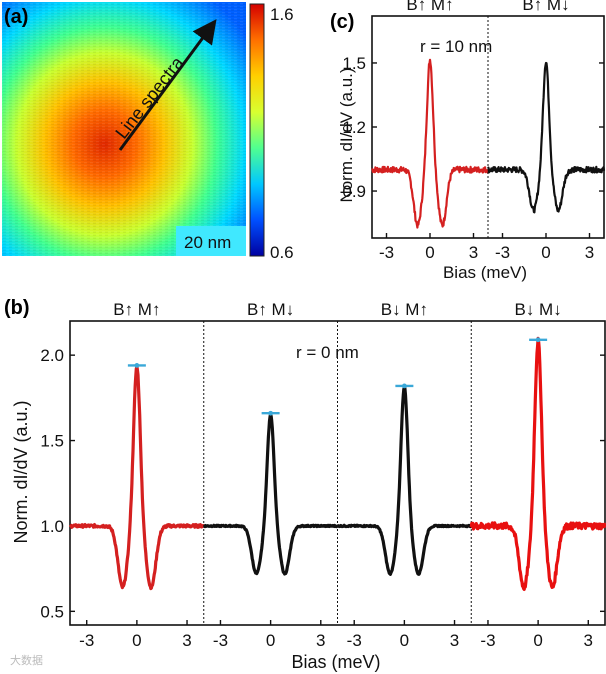 This screenshot has height=674, width=606. What do you see at coordinates (354, 191) in the screenshot?
I see `chart-c-ytick-label: 0.9` at bounding box center [354, 191].